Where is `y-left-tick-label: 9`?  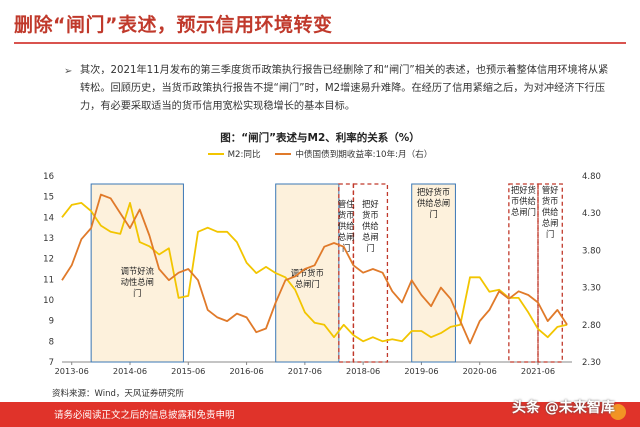 y-left-tick-label: 9 is located at coordinates (51, 322).